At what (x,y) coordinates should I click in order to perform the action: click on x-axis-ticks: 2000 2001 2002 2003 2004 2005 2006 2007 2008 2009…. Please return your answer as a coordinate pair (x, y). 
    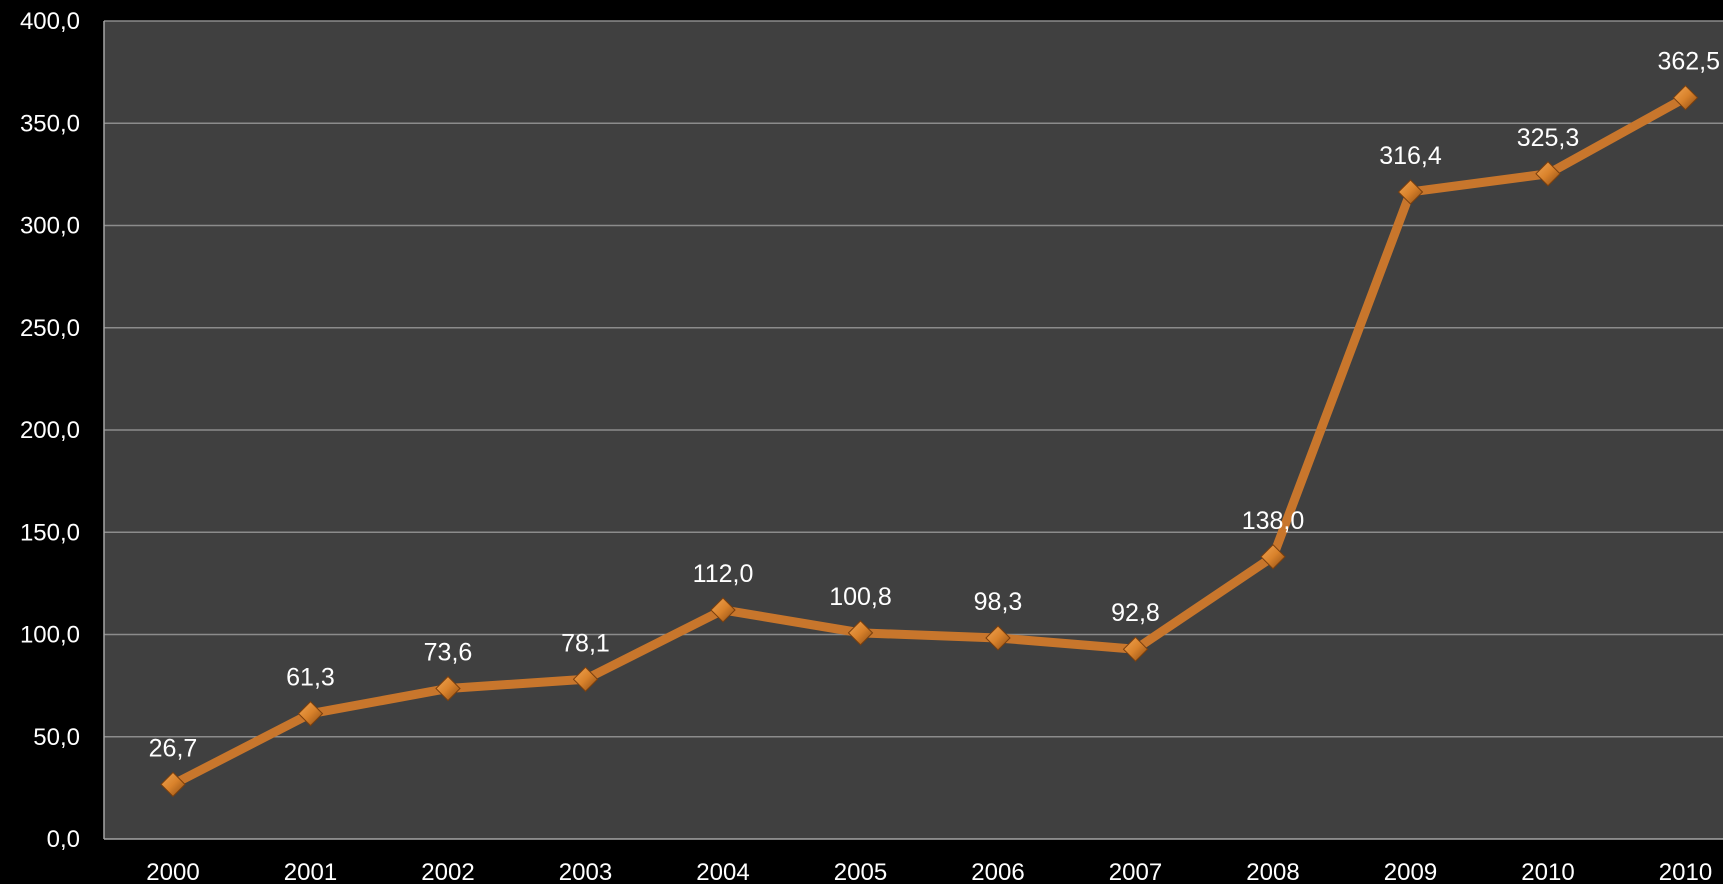
    Looking at the image, I should click on (929, 871).